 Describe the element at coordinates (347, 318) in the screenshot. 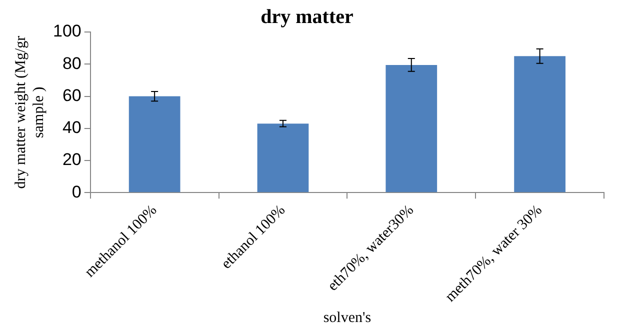

I see `x-axis-title: solven's` at that location.